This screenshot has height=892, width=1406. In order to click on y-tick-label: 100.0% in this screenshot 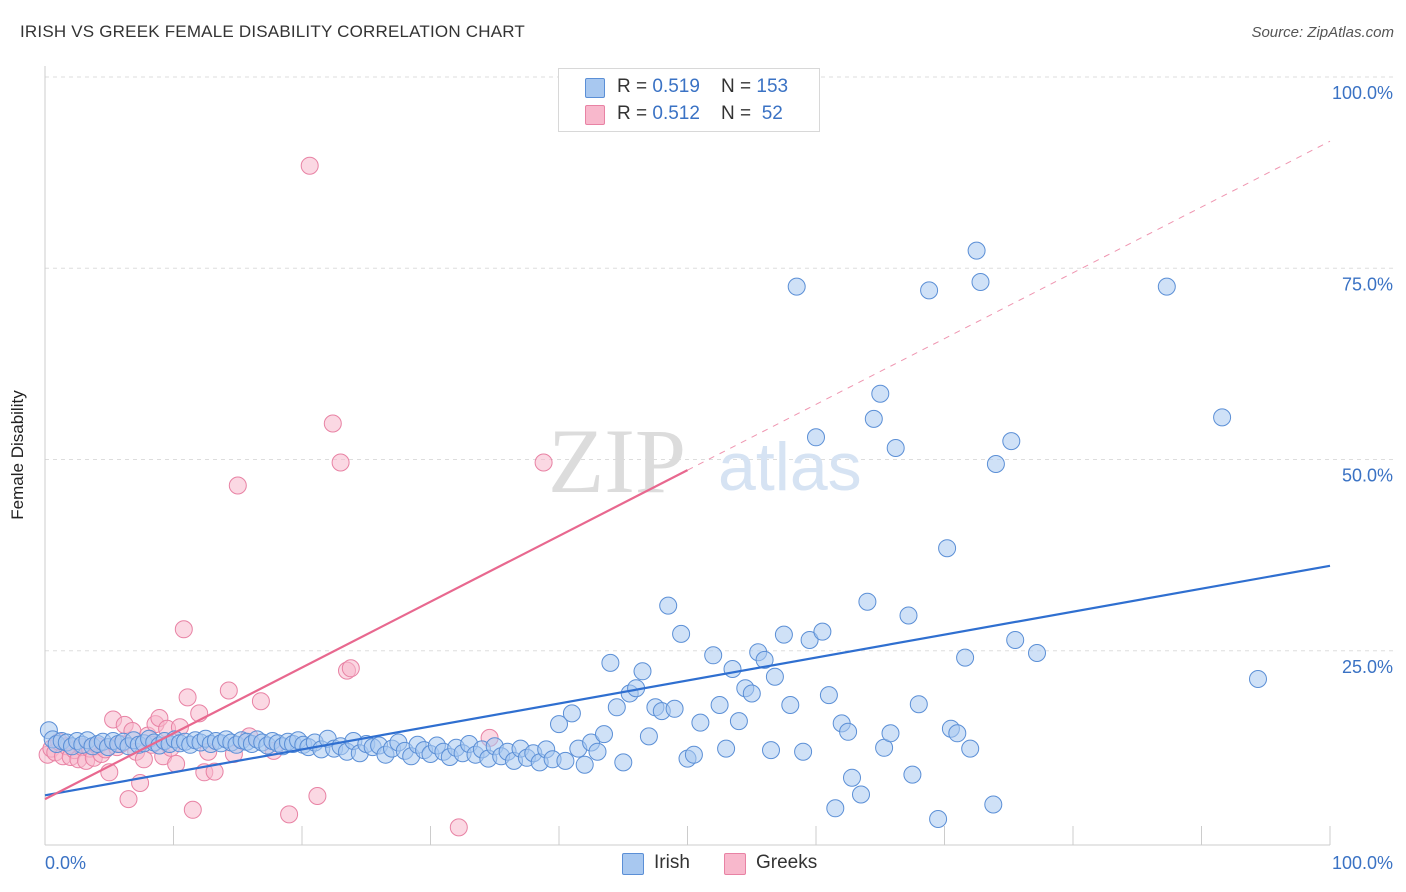, I will do `click(1362, 93)`.